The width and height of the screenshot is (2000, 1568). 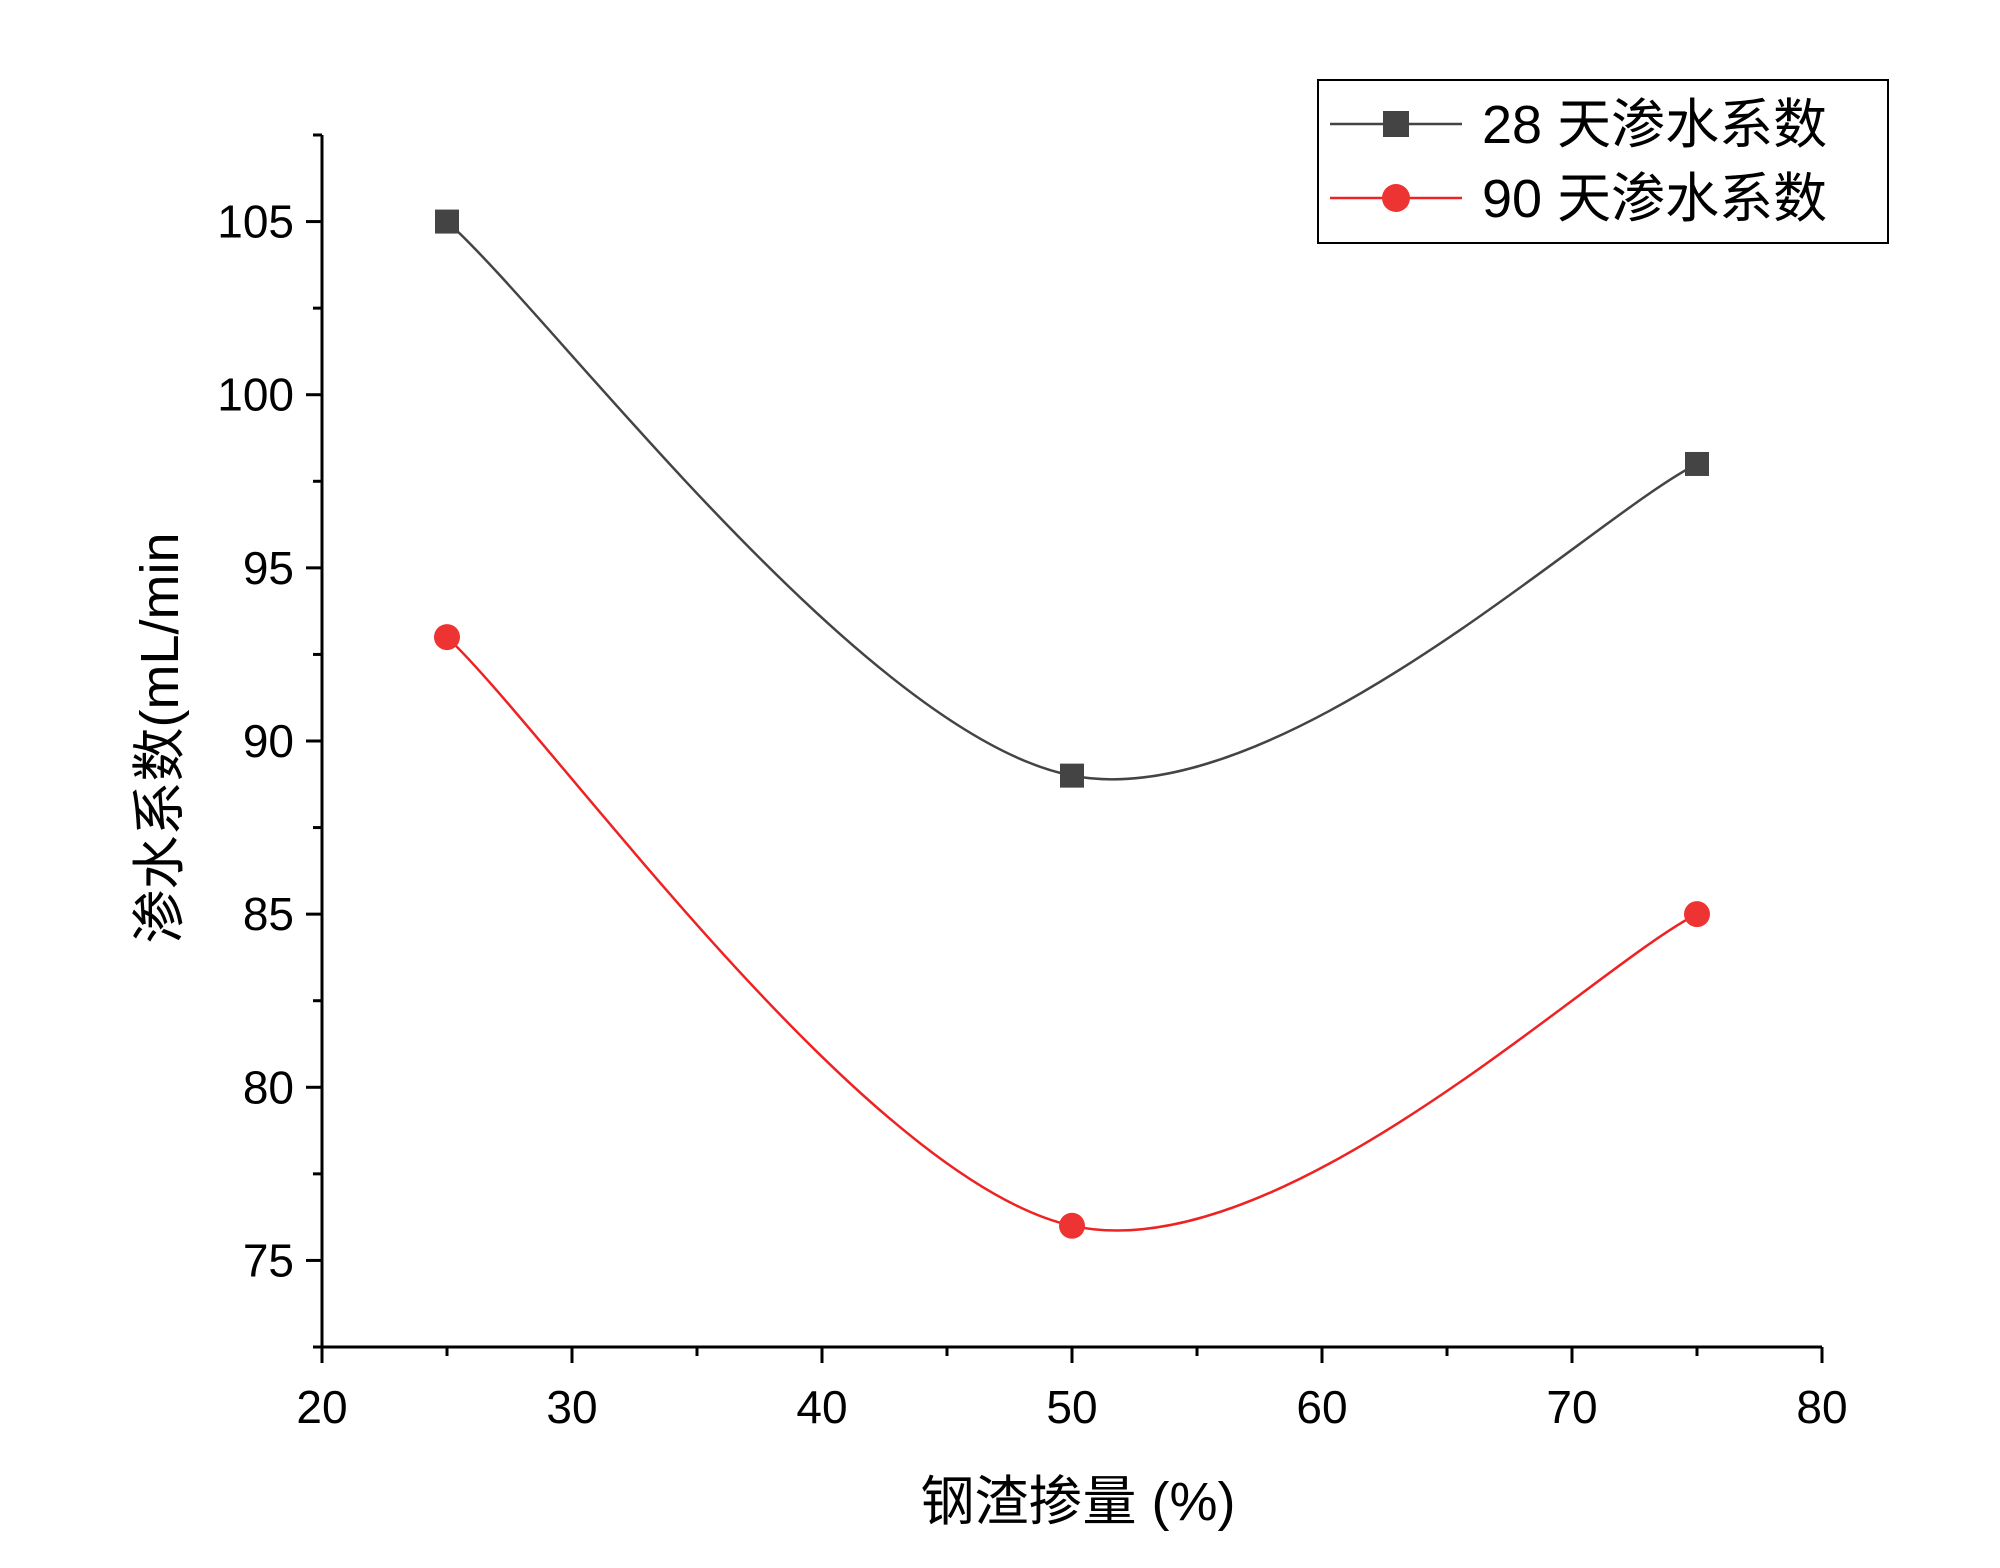 I want to click on y-tick-label: 80, so click(x=268, y=1087).